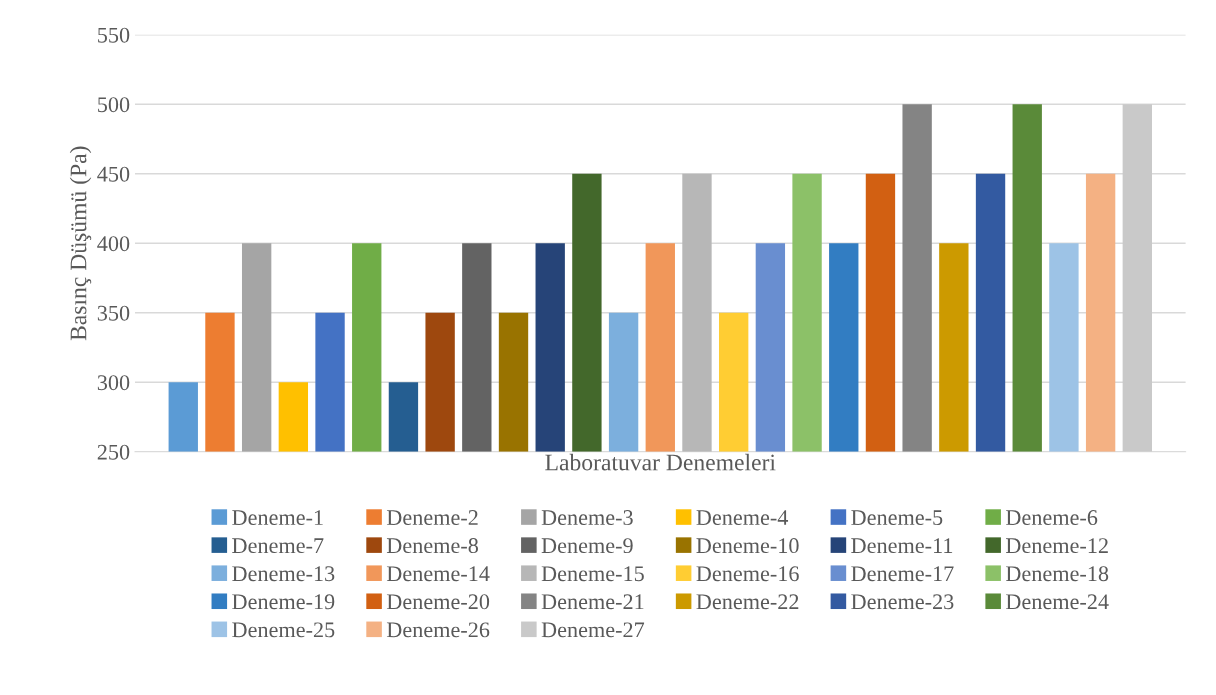  What do you see at coordinates (283, 630) in the screenshot?
I see `legend-label: Deneme-25` at bounding box center [283, 630].